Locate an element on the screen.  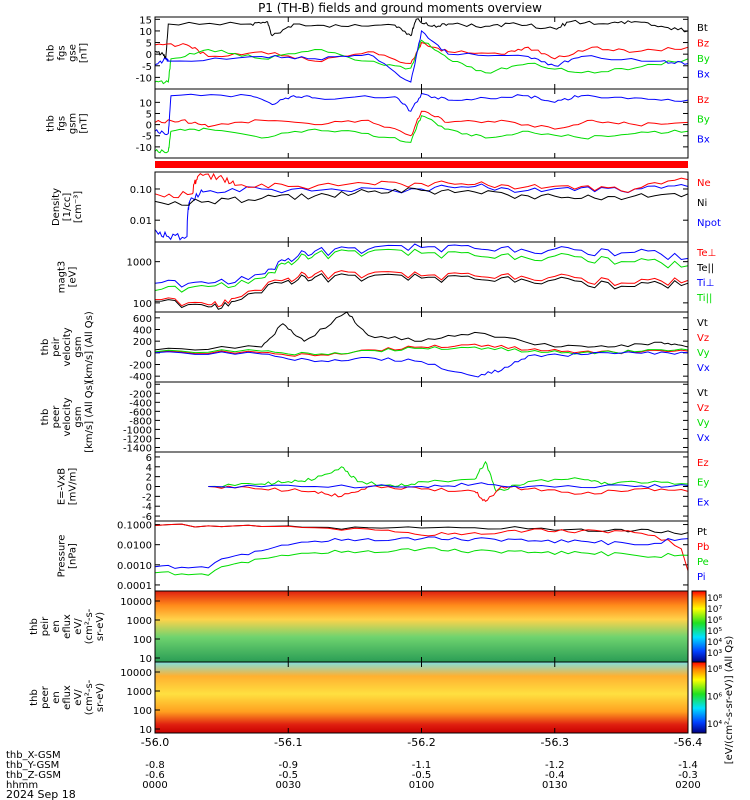
y-tick-label: -2 is located at coordinates (147, 497).